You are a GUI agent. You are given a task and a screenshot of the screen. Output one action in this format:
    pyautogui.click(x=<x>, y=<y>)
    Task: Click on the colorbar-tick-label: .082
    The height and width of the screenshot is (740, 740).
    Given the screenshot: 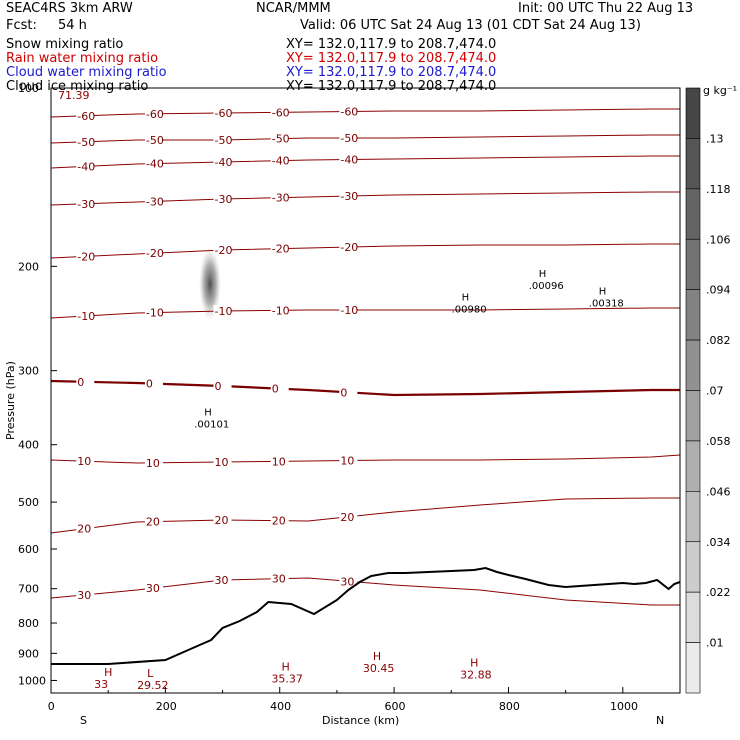 What is the action you would take?
    pyautogui.click(x=718, y=340)
    